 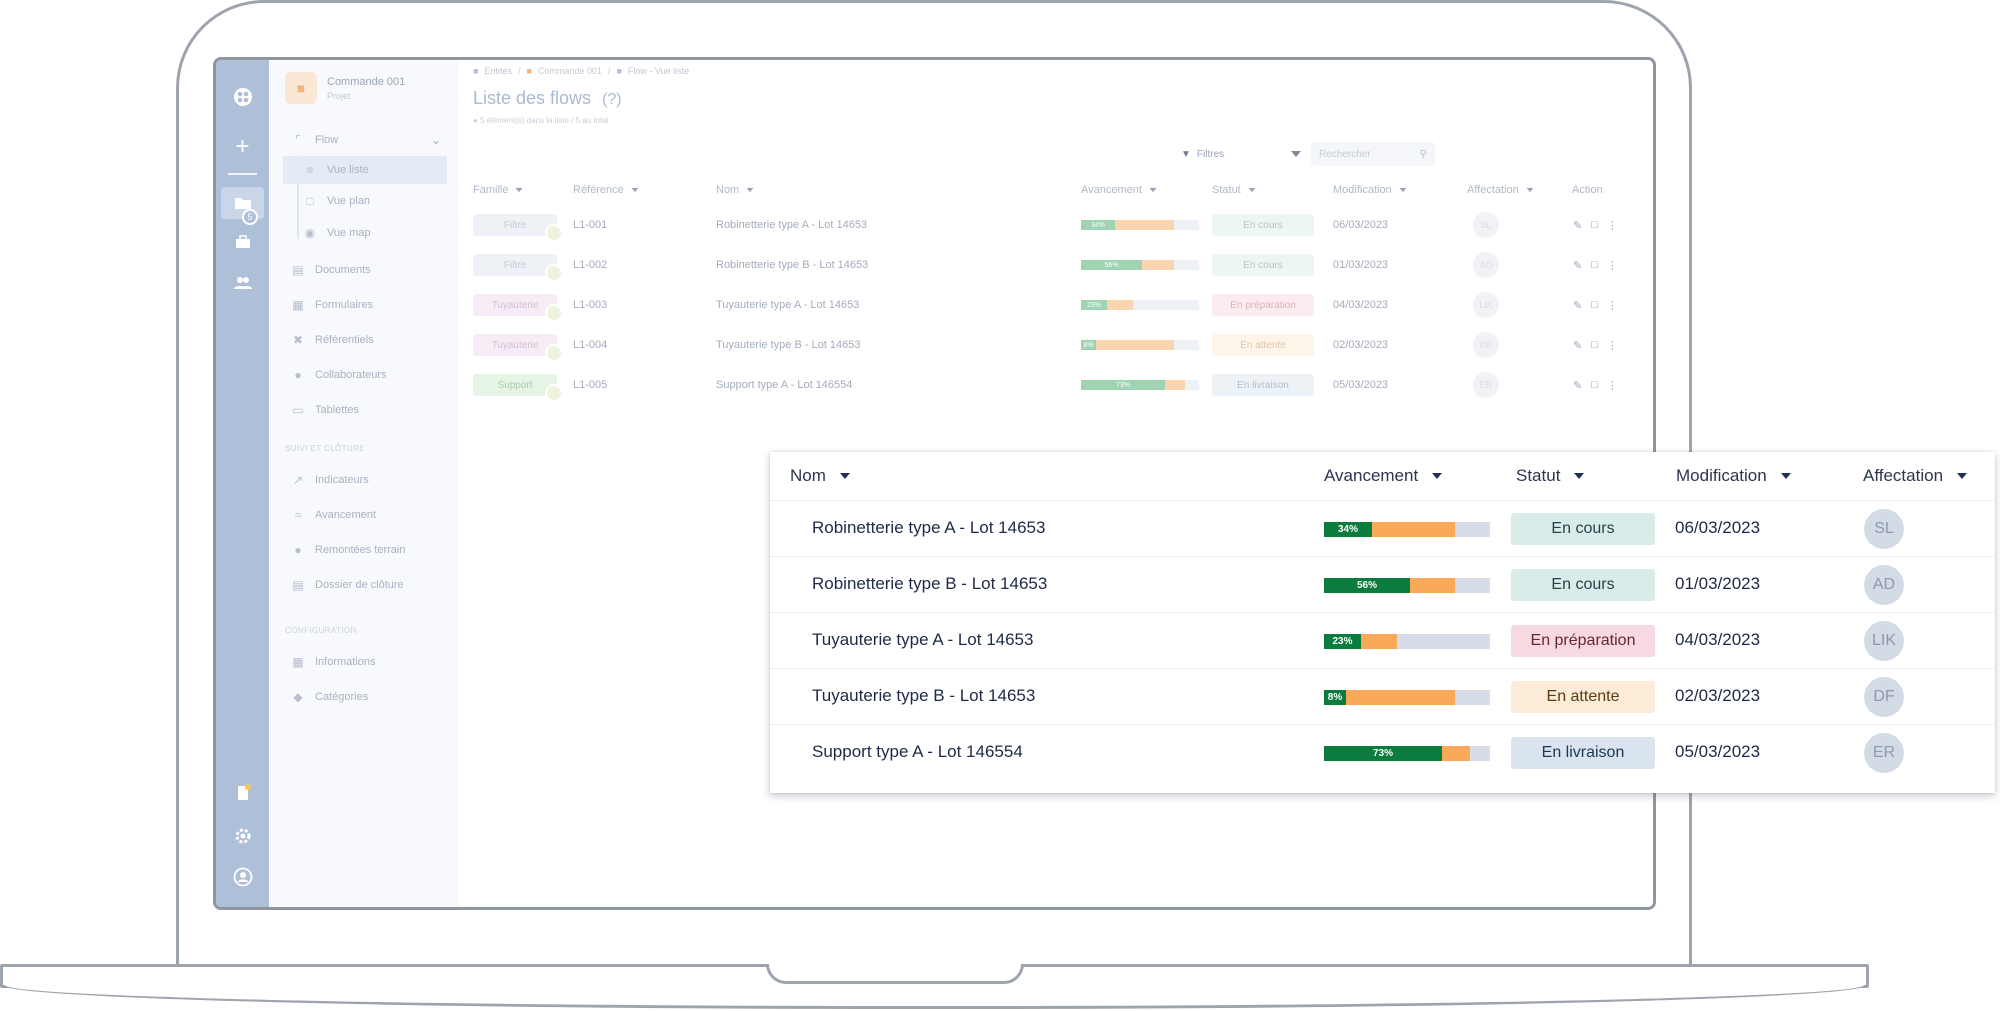 What do you see at coordinates (1119, 190) in the screenshot?
I see `header-avancement: Avancement` at bounding box center [1119, 190].